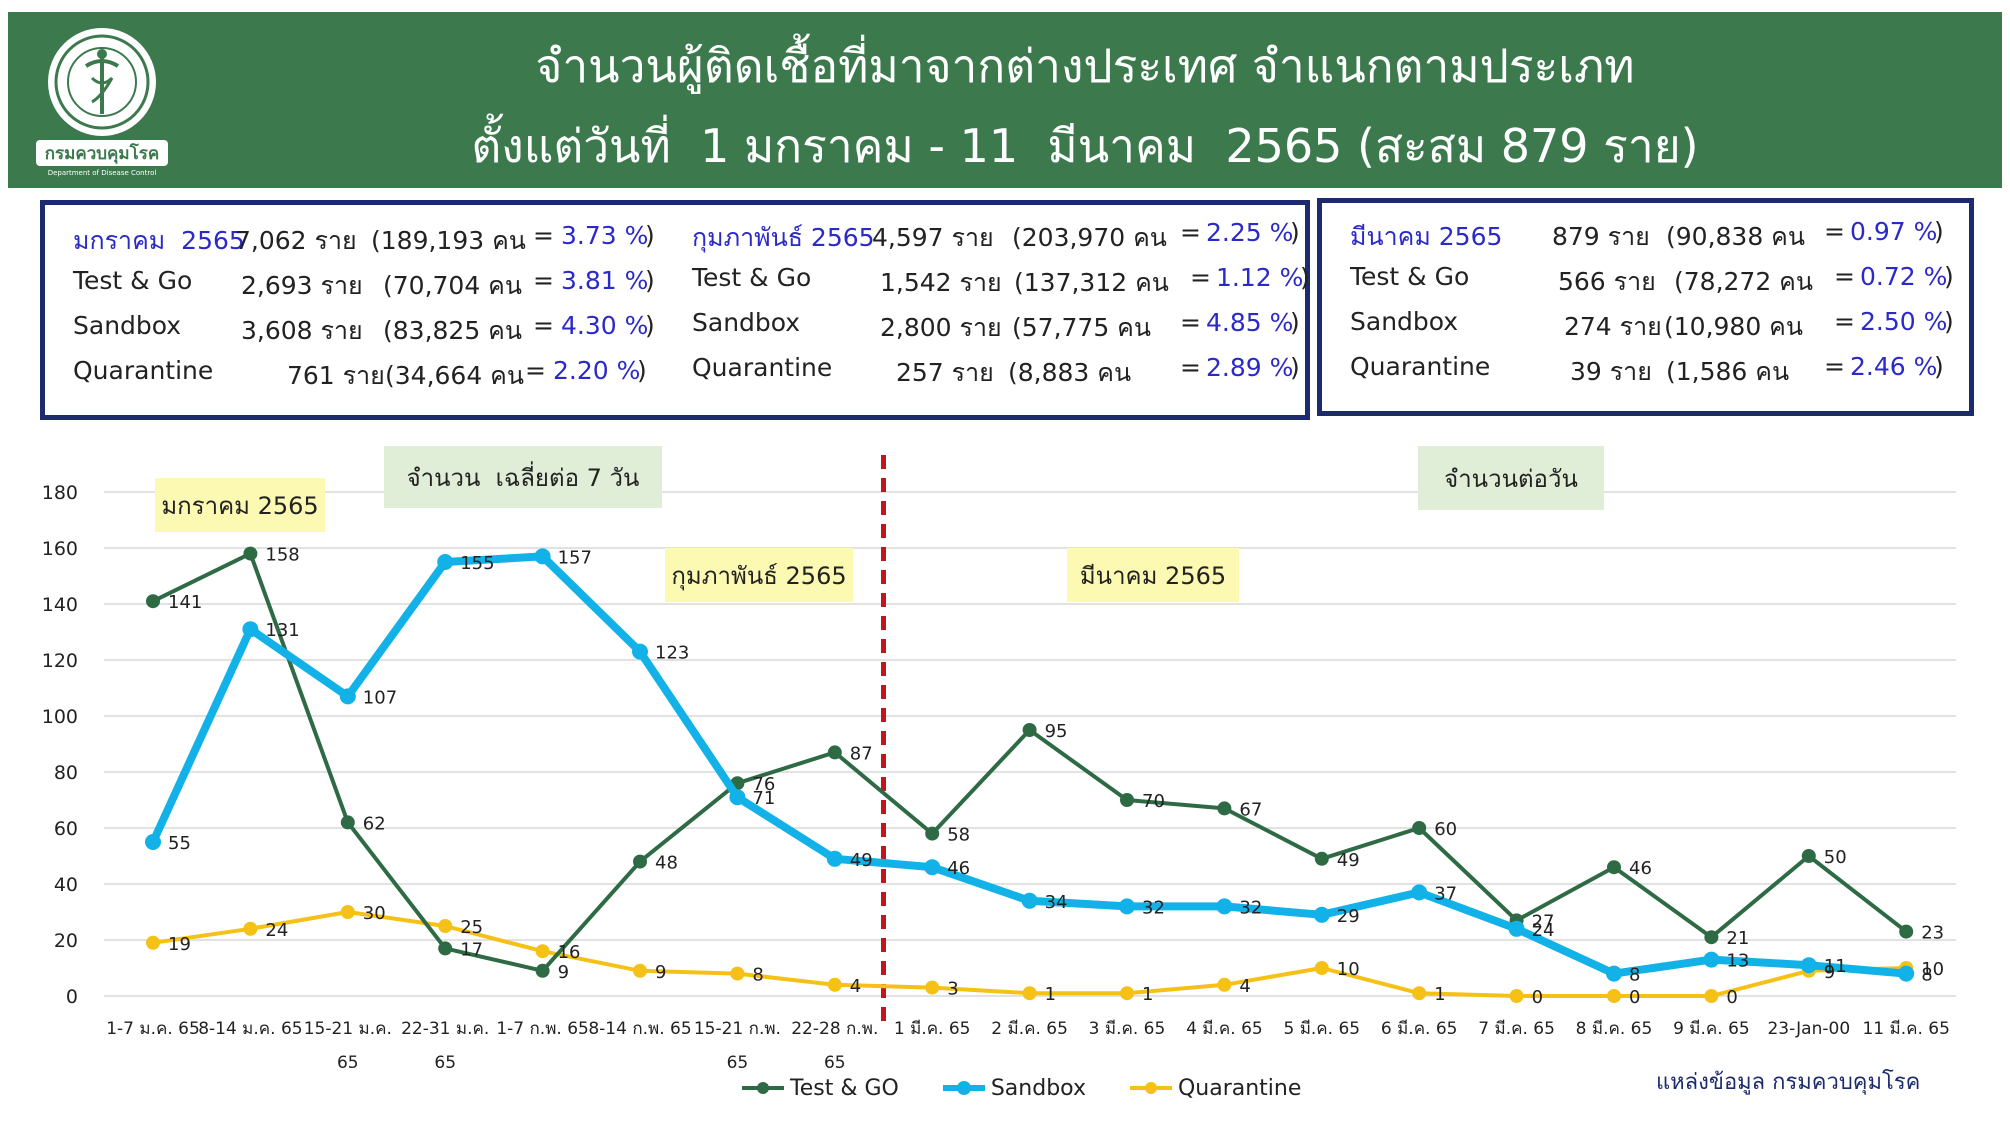  What do you see at coordinates (60, 717) in the screenshot?
I see `y-tick-label: 100` at bounding box center [60, 717].